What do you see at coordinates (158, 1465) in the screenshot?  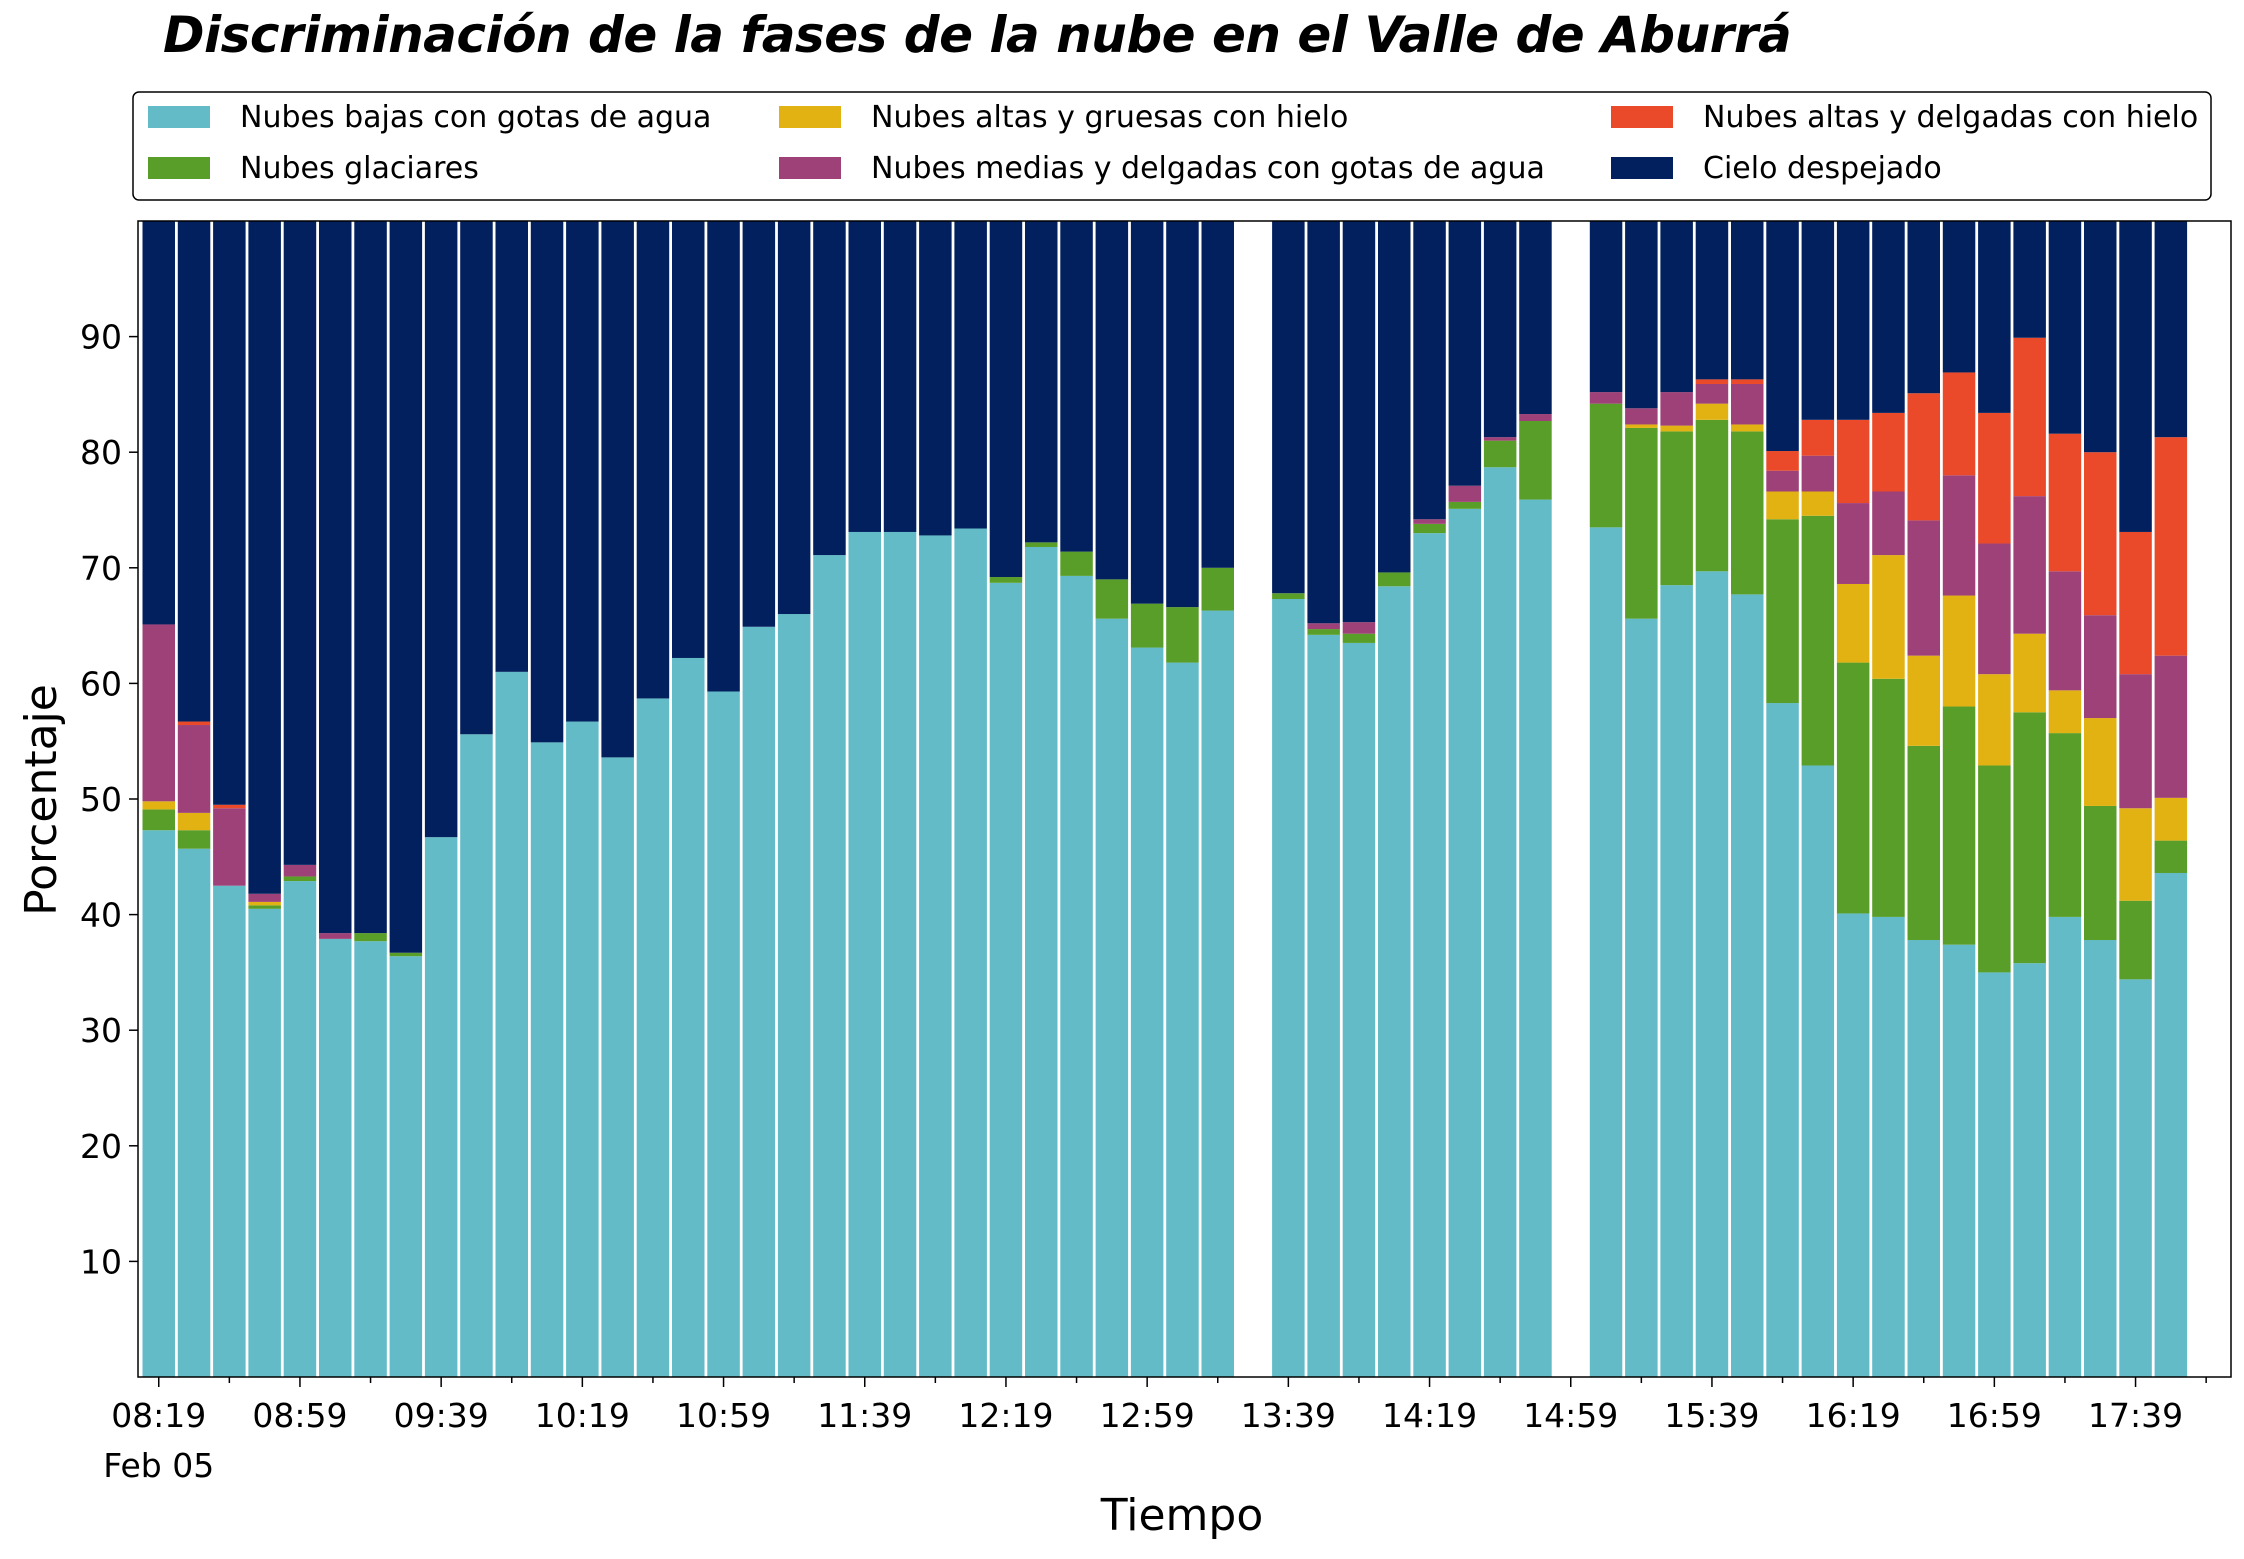 I see `x-date-label: Feb 05` at bounding box center [158, 1465].